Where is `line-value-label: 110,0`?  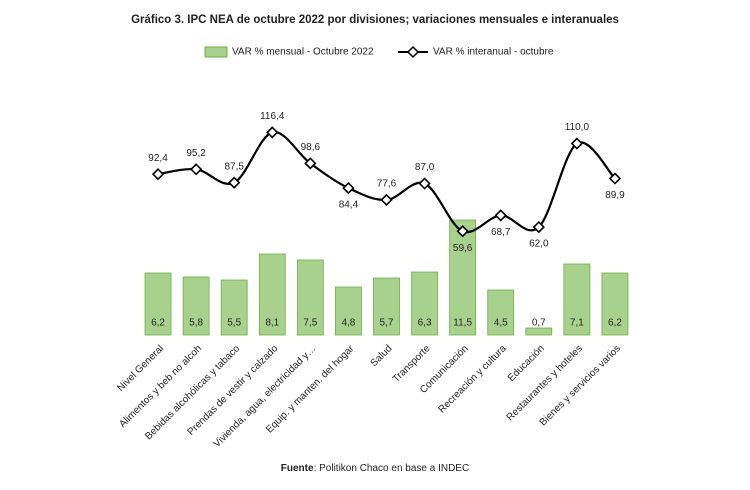
line-value-label: 110,0 is located at coordinates (577, 127).